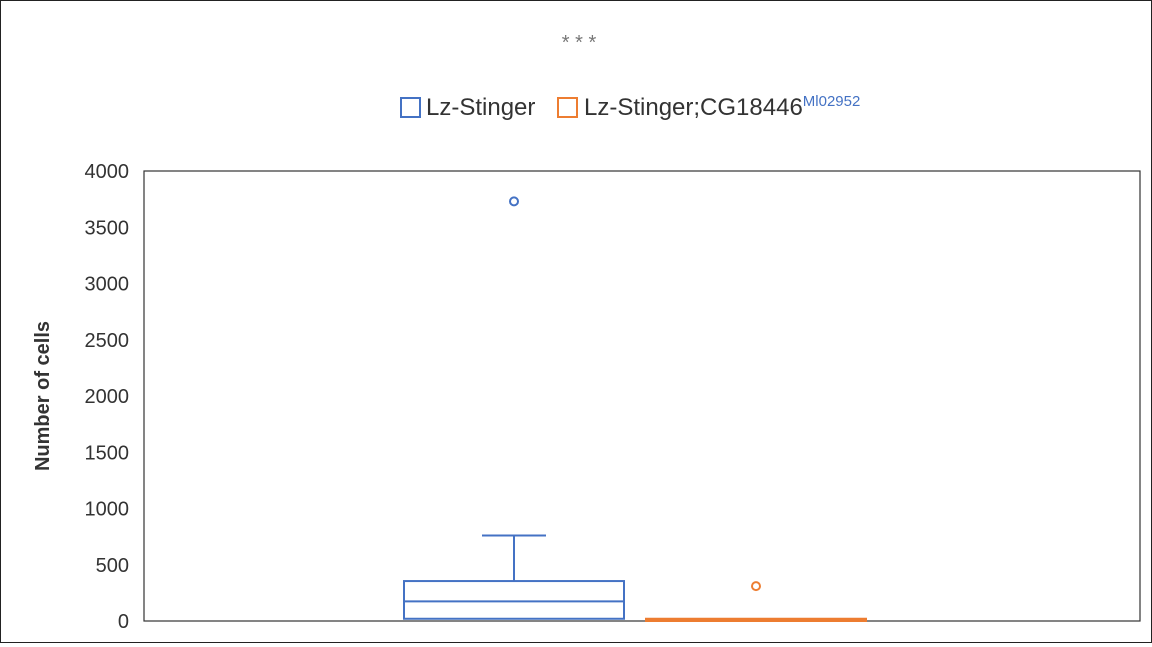  Describe the element at coordinates (107, 341) in the screenshot. I see `y-tick-label: 2500` at that location.